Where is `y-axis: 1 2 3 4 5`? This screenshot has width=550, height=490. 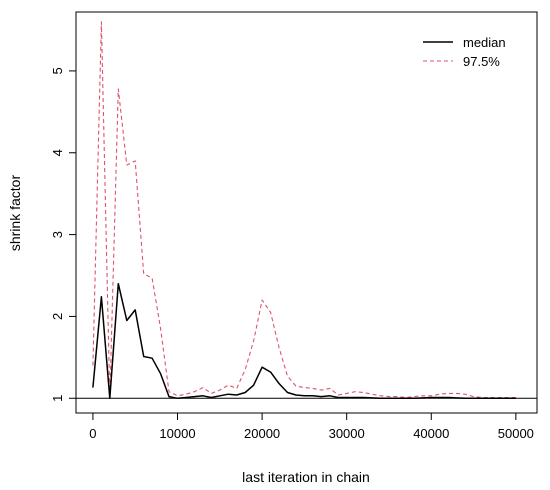
y-axis: 1 2 3 4 5 is located at coordinates (63, 234).